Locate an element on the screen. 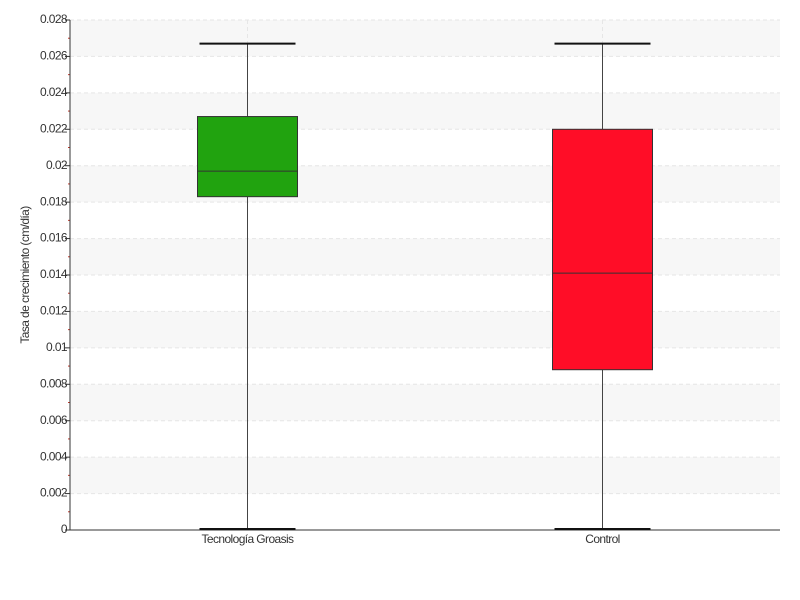 The width and height of the screenshot is (800, 600). y-tick-label: 0.008 is located at coordinates (54, 383).